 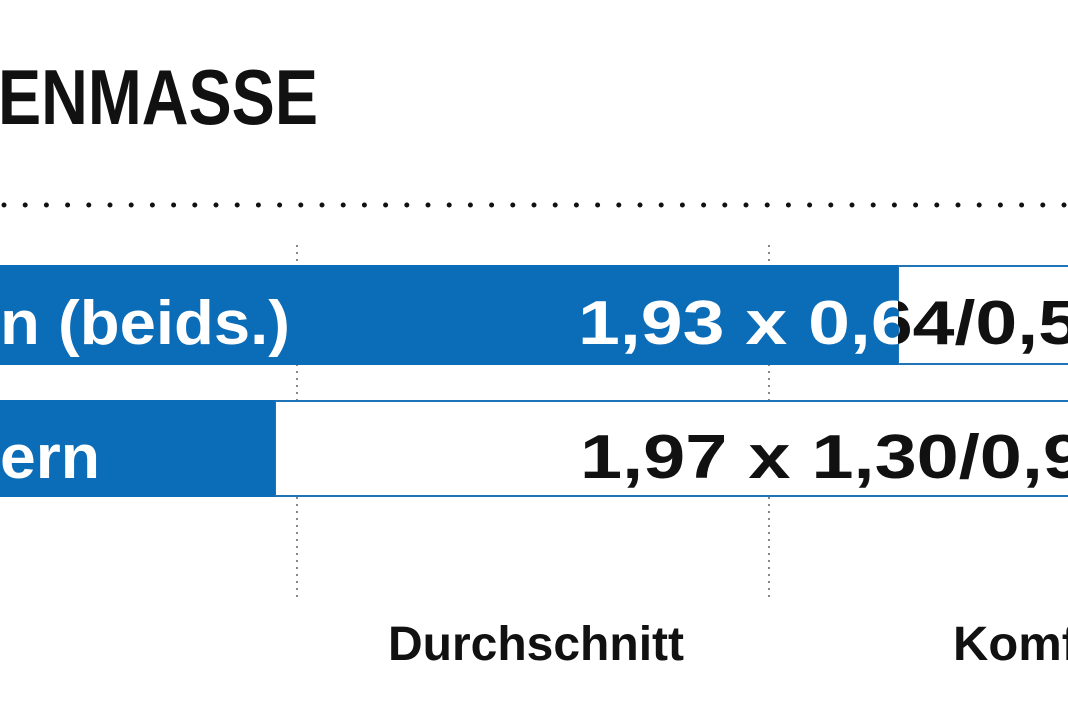 What do you see at coordinates (159, 97) in the screenshot?
I see `title: ENMASSE` at bounding box center [159, 97].